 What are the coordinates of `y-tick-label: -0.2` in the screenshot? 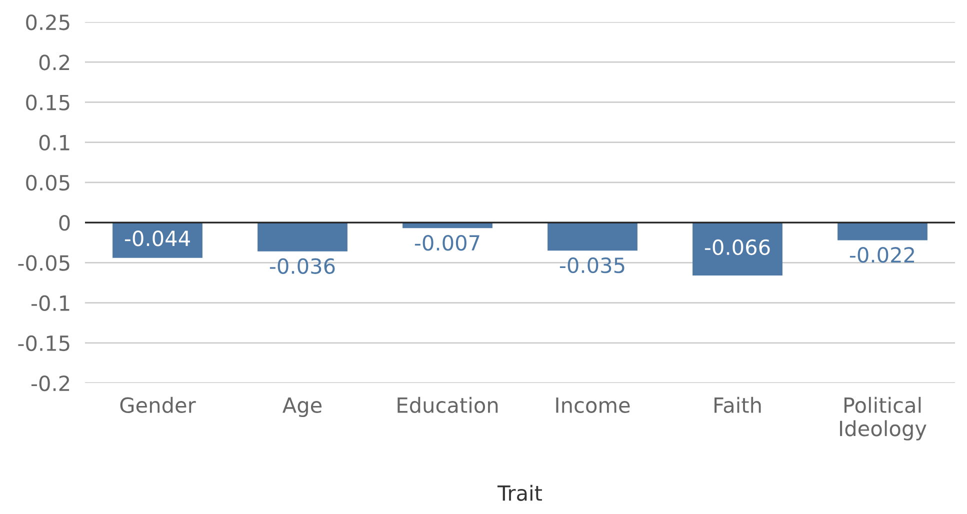 It's located at (50, 383).